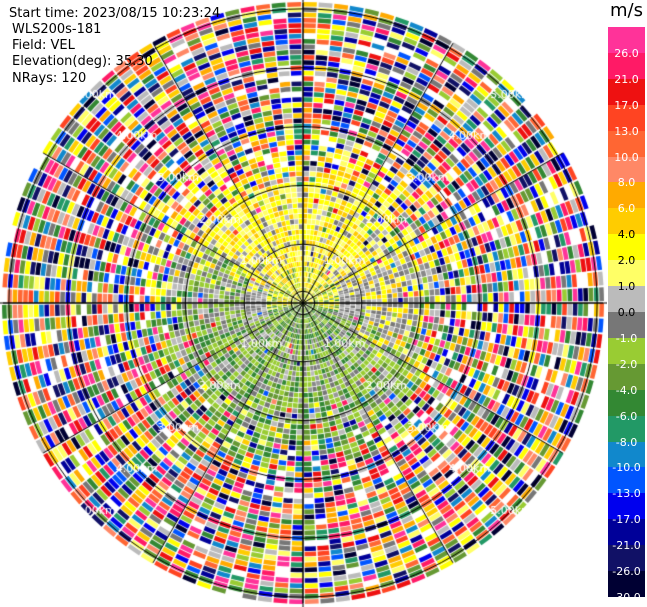  Describe the element at coordinates (626, 224) in the screenshot. I see `colorbar-segment: 4.0` at that location.